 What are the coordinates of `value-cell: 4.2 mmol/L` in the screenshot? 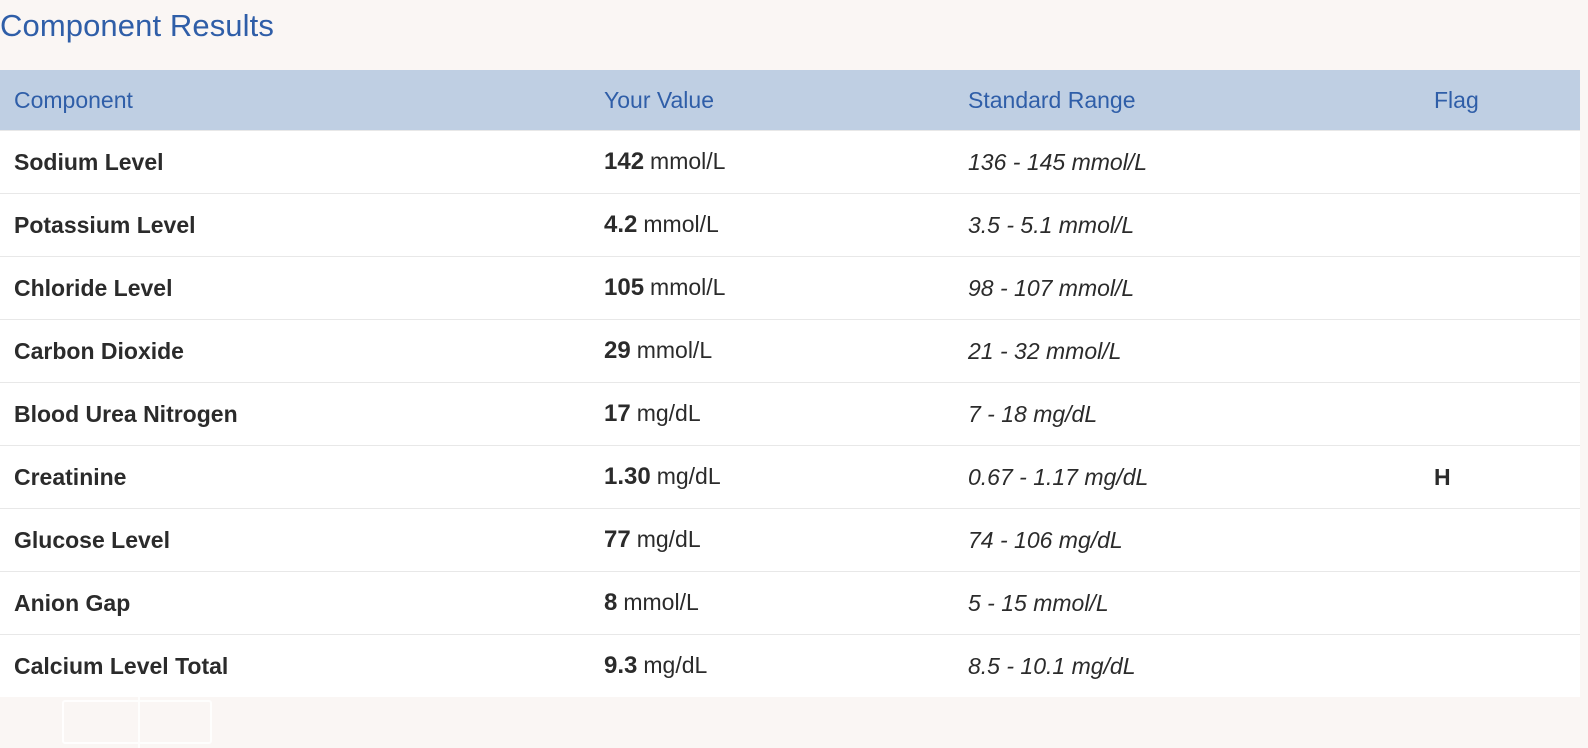 It's located at (786, 225).